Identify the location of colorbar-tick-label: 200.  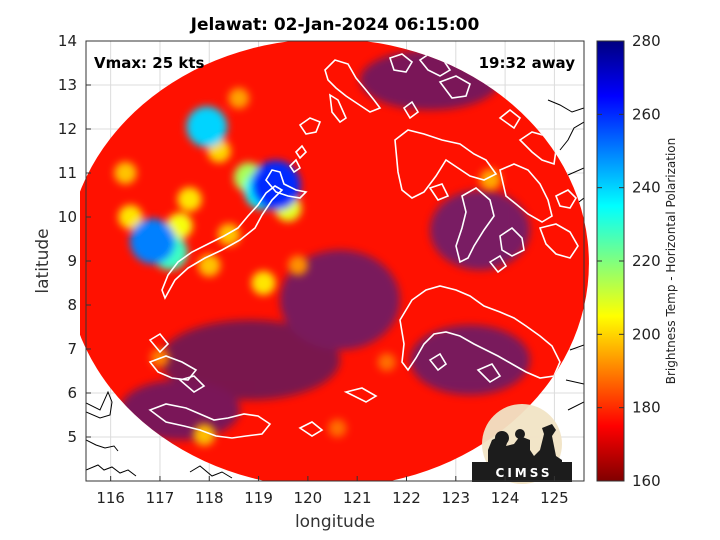
(646, 334).